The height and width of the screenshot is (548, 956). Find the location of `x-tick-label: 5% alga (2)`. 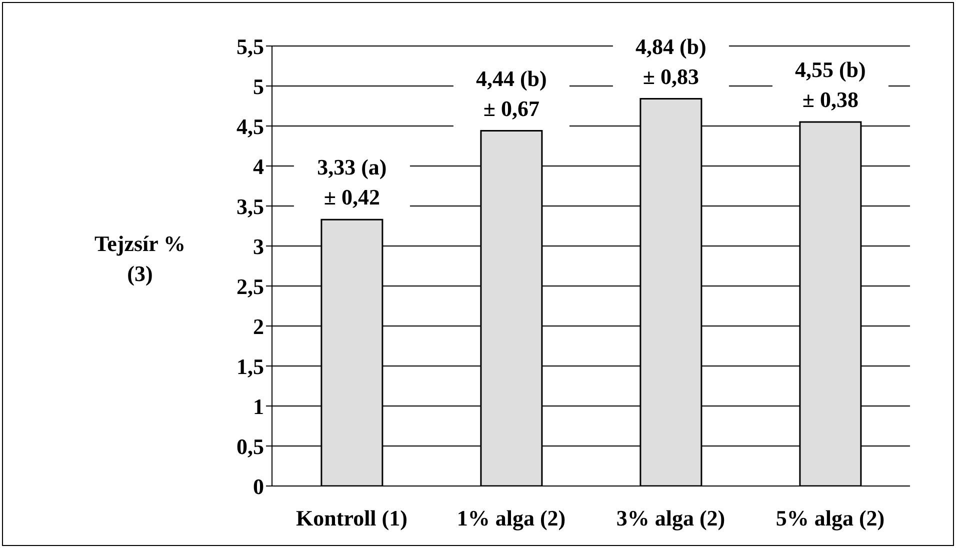

x-tick-label: 5% alga (2) is located at coordinates (830, 518).